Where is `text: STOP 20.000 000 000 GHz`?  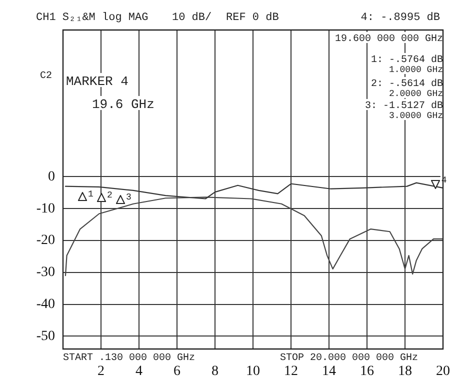 text: STOP 20.000 000 000 GHz is located at coordinates (349, 358).